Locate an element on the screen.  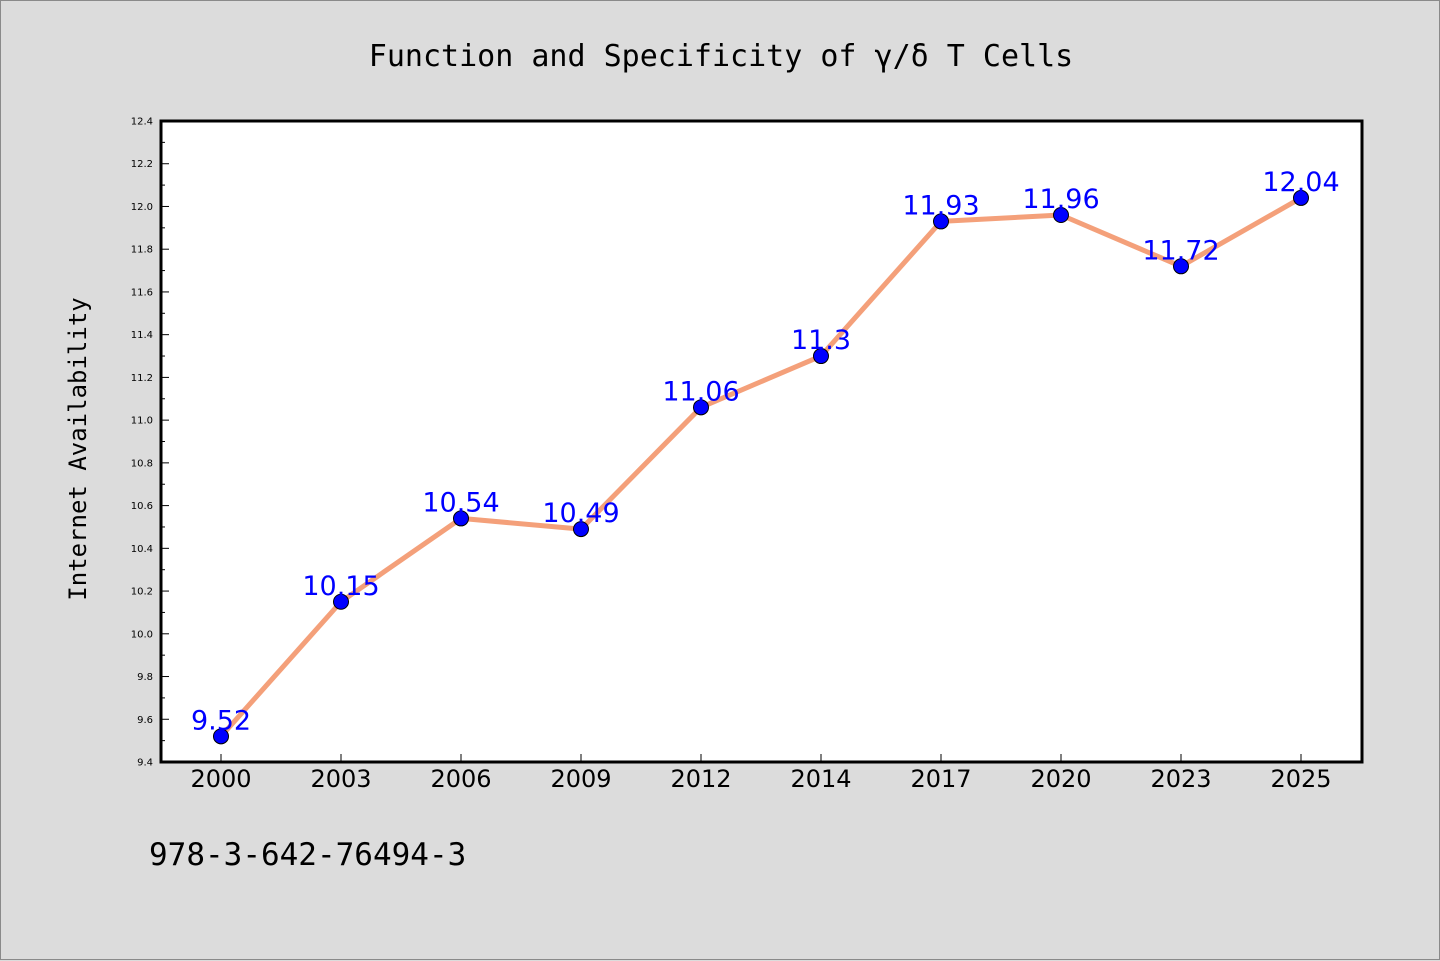
x-tick-label: 2023 is located at coordinates (1180, 779).